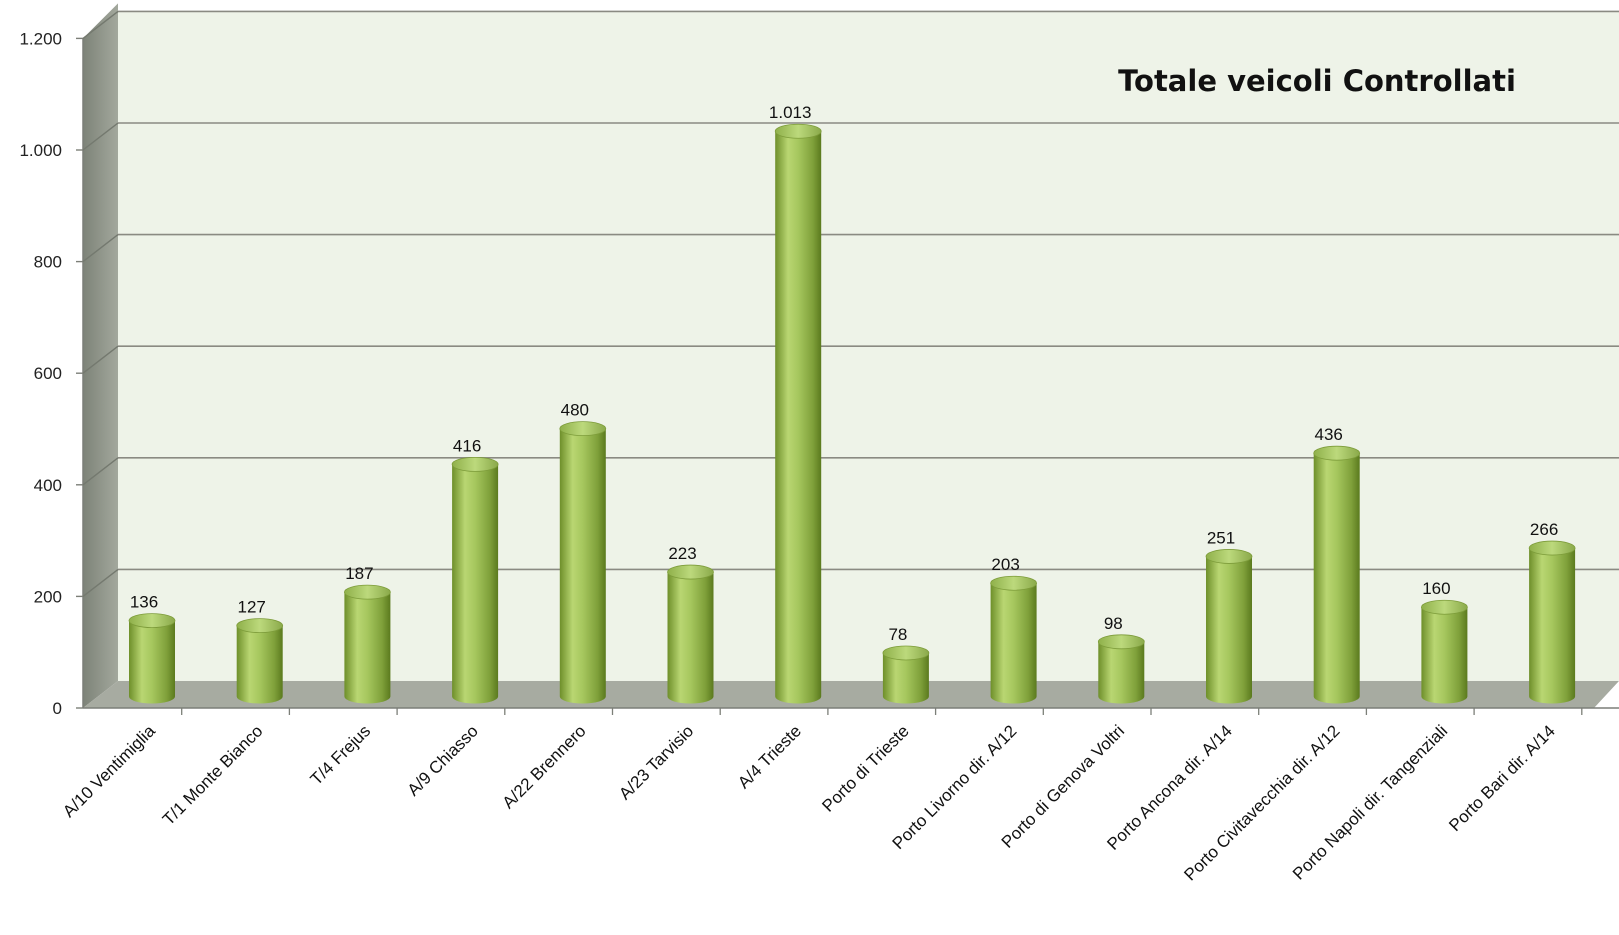 The height and width of the screenshot is (935, 1619). Describe the element at coordinates (40, 38) in the screenshot. I see `y-tick-label: 1.200` at that location.